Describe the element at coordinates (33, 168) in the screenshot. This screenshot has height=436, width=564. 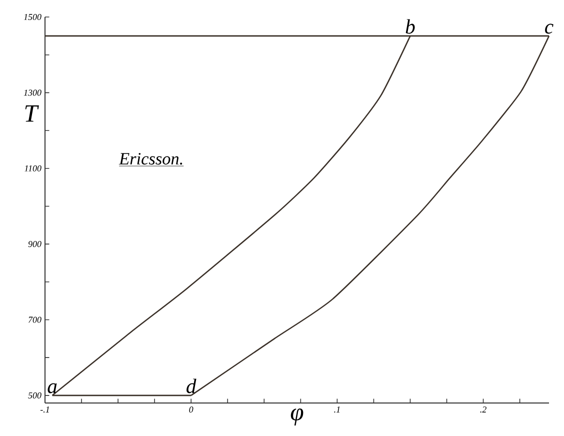
I see `y-tick-label: 1100` at that location.